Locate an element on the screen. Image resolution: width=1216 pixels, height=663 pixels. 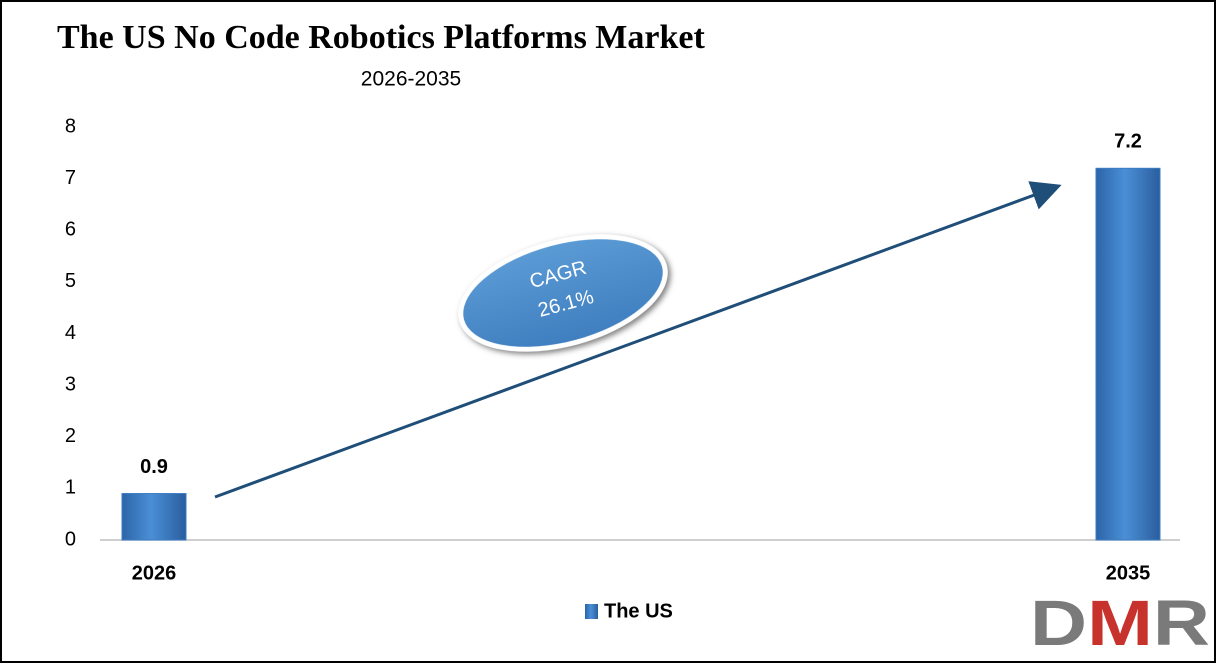
x-tick-label: 2026 is located at coordinates (154, 573).